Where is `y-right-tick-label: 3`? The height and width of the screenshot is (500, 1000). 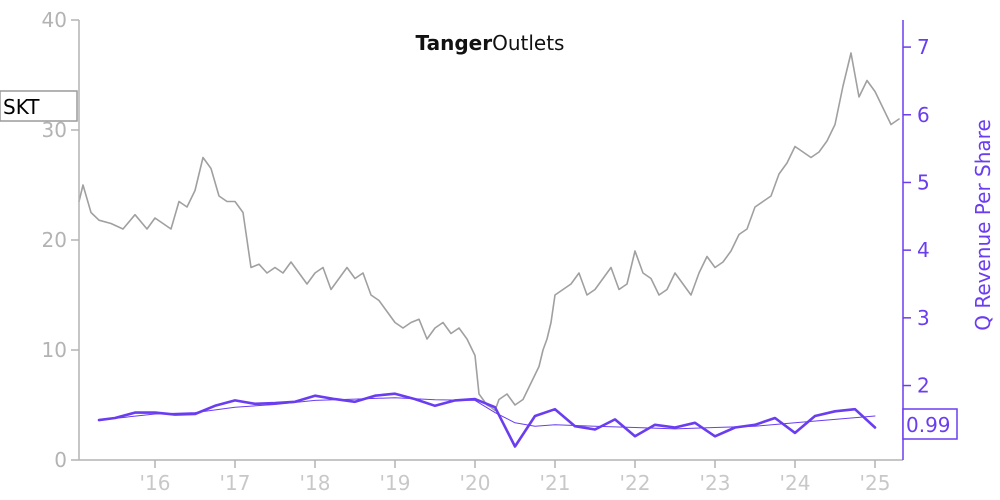
y-right-tick-label: 3 is located at coordinates (923, 318).